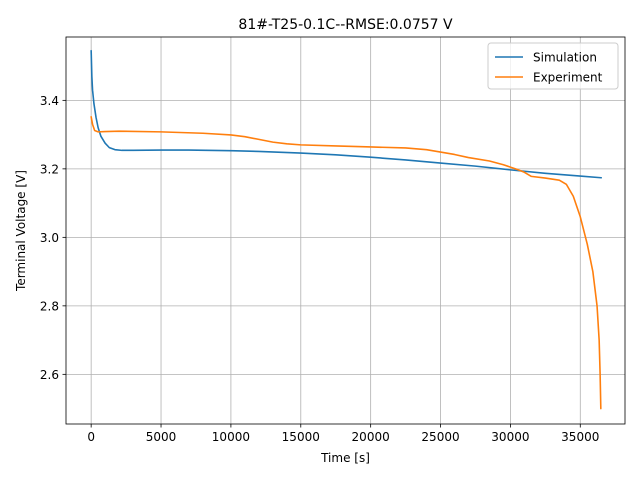  I want to click on legend: Simulation Experiment, so click(553, 66).